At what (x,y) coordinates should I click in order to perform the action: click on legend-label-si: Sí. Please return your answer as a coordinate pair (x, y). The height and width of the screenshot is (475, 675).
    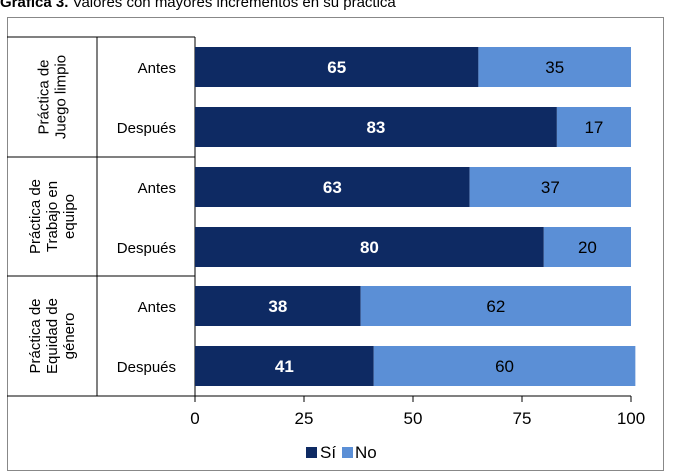
    Looking at the image, I should click on (328, 452).